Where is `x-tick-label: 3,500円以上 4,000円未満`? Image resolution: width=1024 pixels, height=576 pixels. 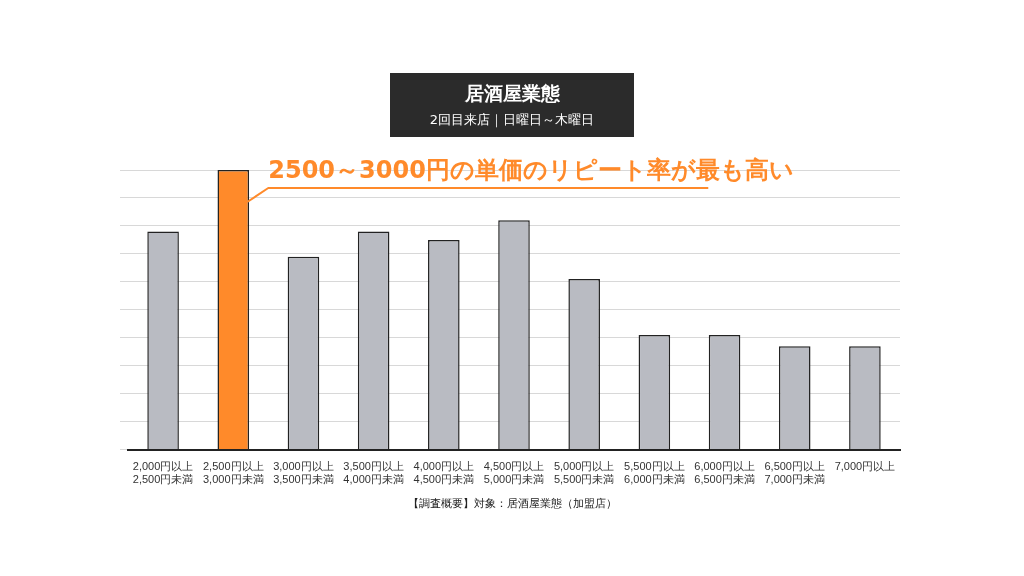 x-tick-label: 3,500円以上 4,000円未満 is located at coordinates (373, 473).